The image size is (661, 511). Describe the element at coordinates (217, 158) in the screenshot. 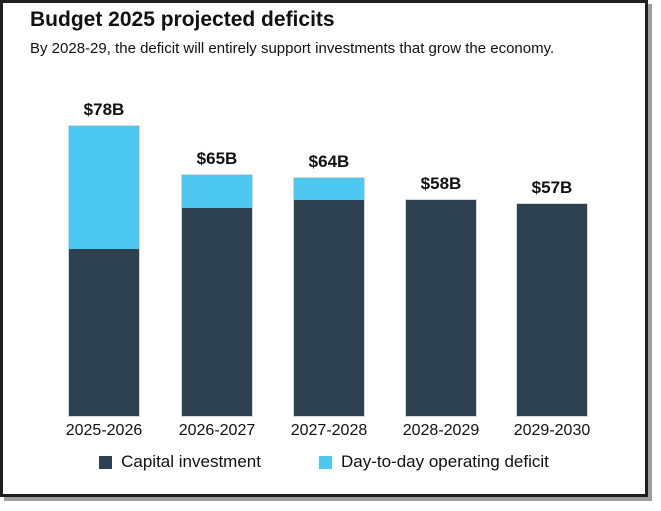

I see `total-deficit-label: $65B` at that location.